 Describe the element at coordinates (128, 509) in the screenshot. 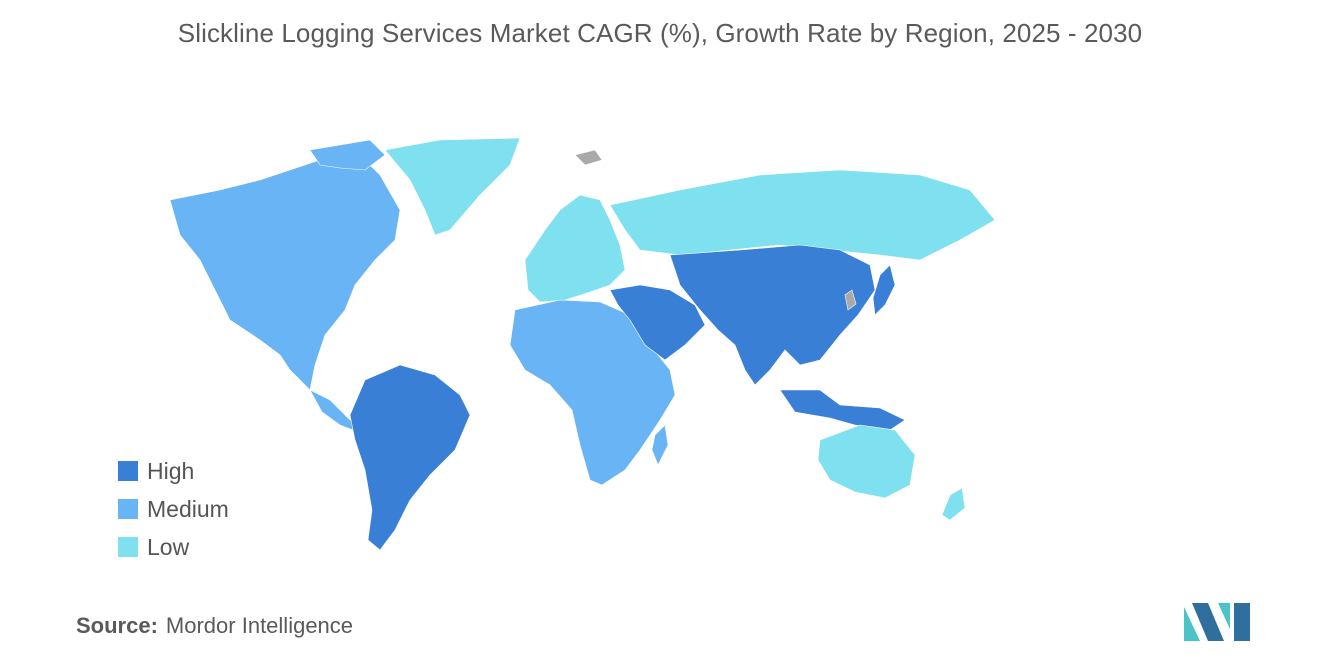

I see `legend-swatch-medium` at that location.